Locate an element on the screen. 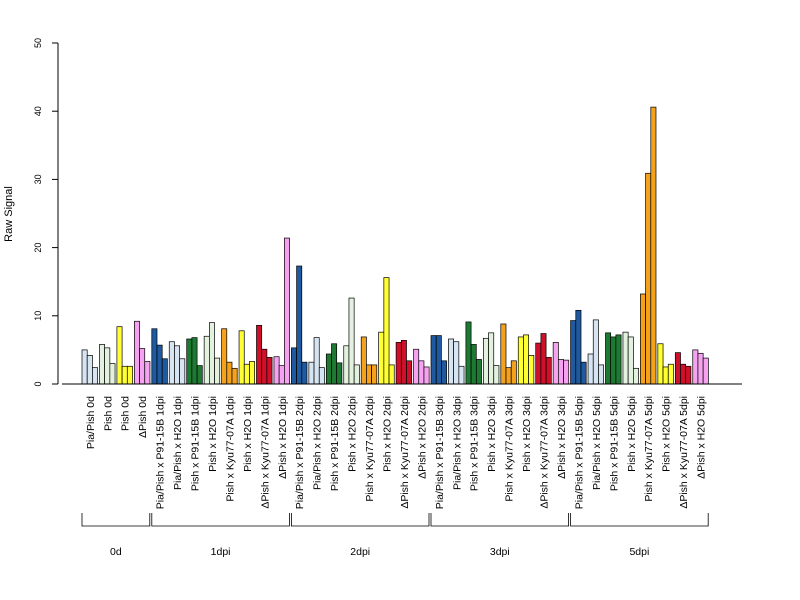 This screenshot has width=800, height=600. x-tick-label: Pia/Pish x P91-15B 3dpi is located at coordinates (440, 452).